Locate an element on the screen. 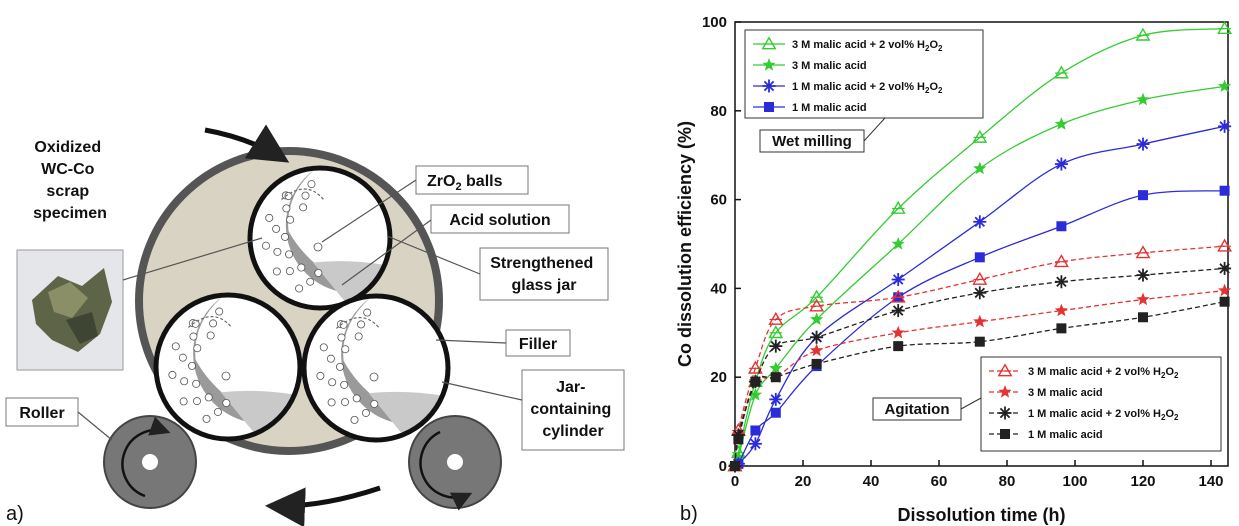  jar-top-motion-arrow-icon is located at coordinates (302, 194).